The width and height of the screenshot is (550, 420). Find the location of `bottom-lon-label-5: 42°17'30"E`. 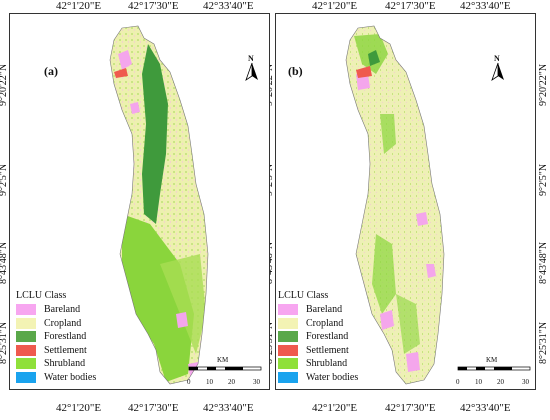

bottom-lon-label-5: 42°17'30"E is located at coordinates (410, 408).